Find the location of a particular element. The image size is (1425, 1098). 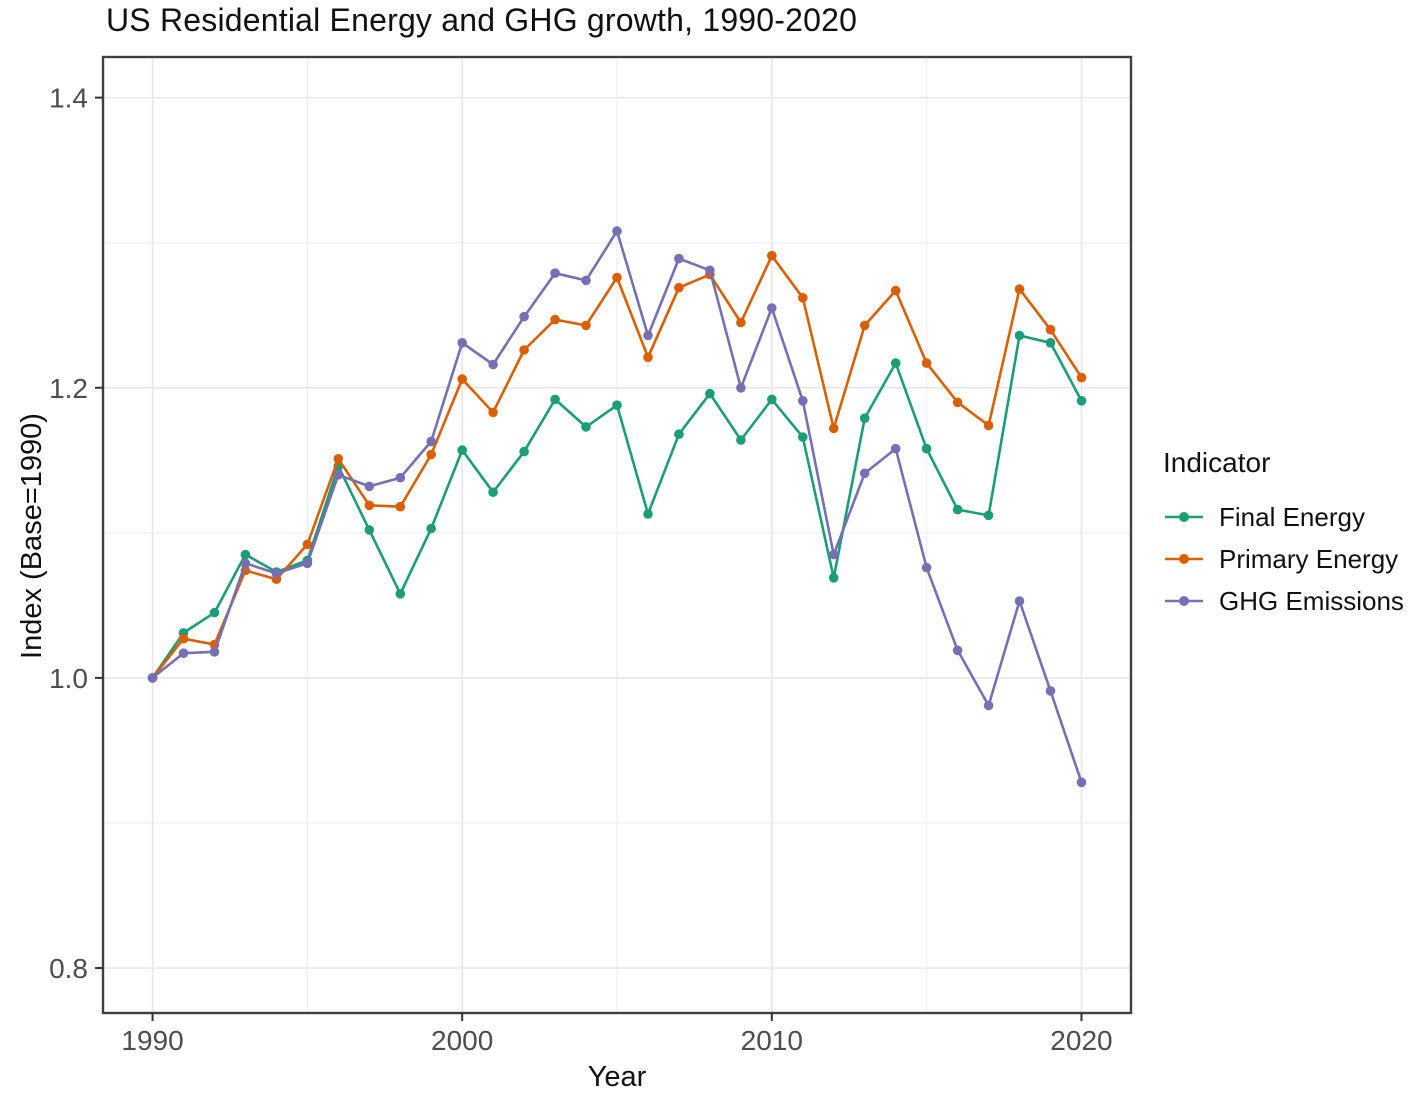

data-point-ghg-emissions-1996 is located at coordinates (338, 475).